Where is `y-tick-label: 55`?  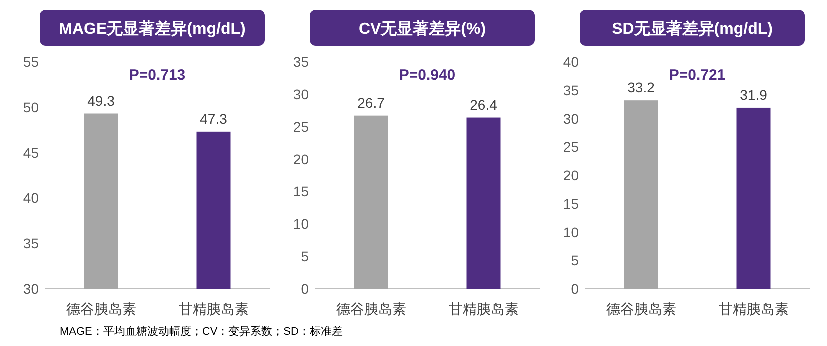 y-tick-label: 55 is located at coordinates (31, 62).